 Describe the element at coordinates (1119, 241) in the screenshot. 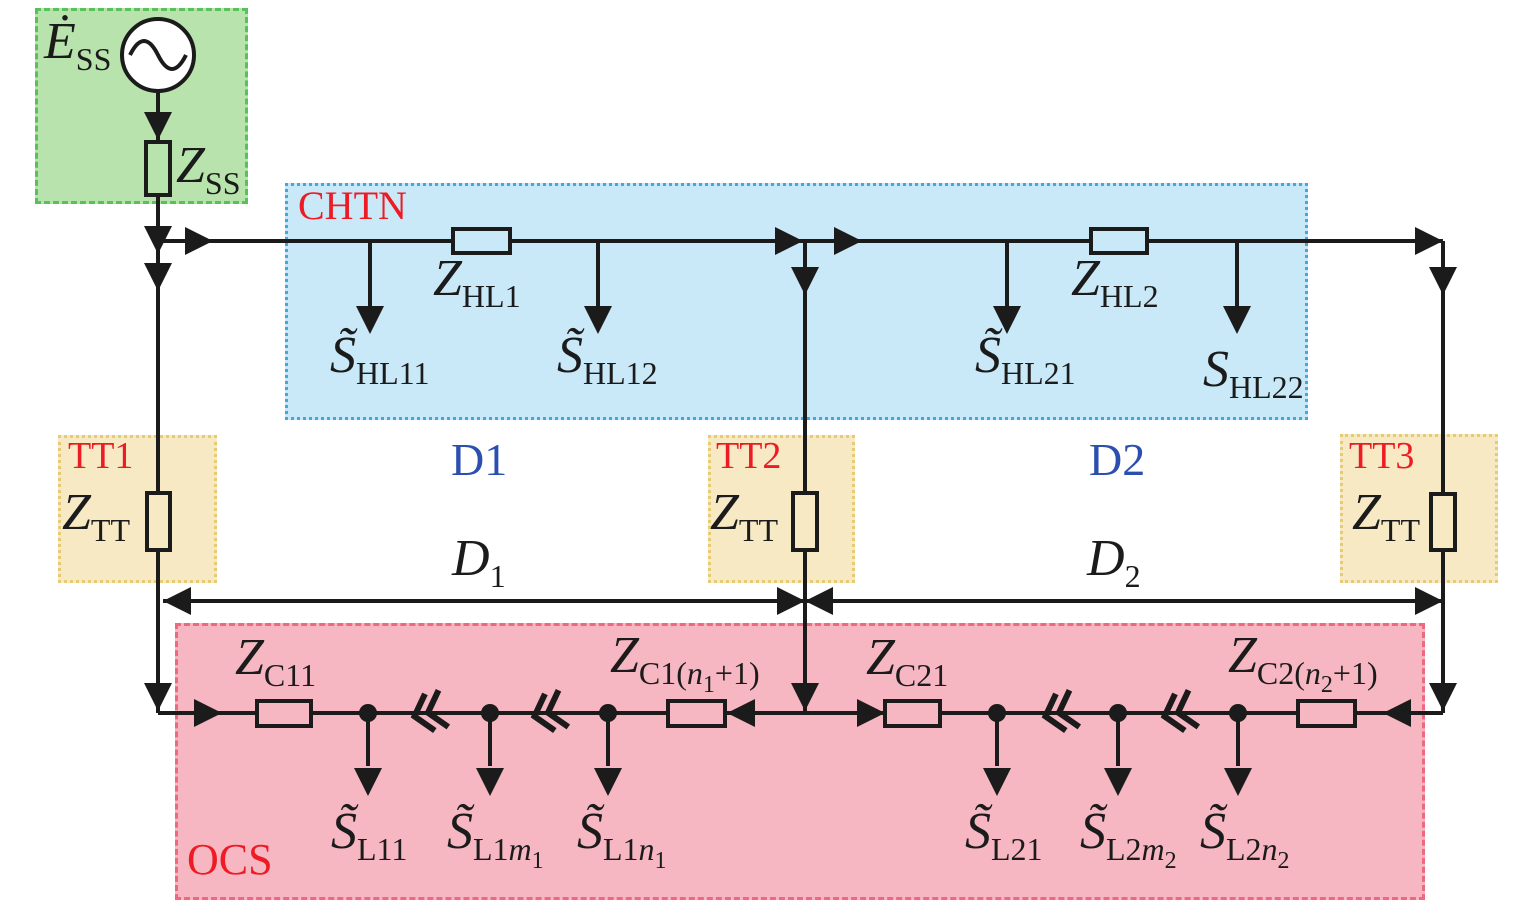

I see `impedance-z-hl2` at that location.